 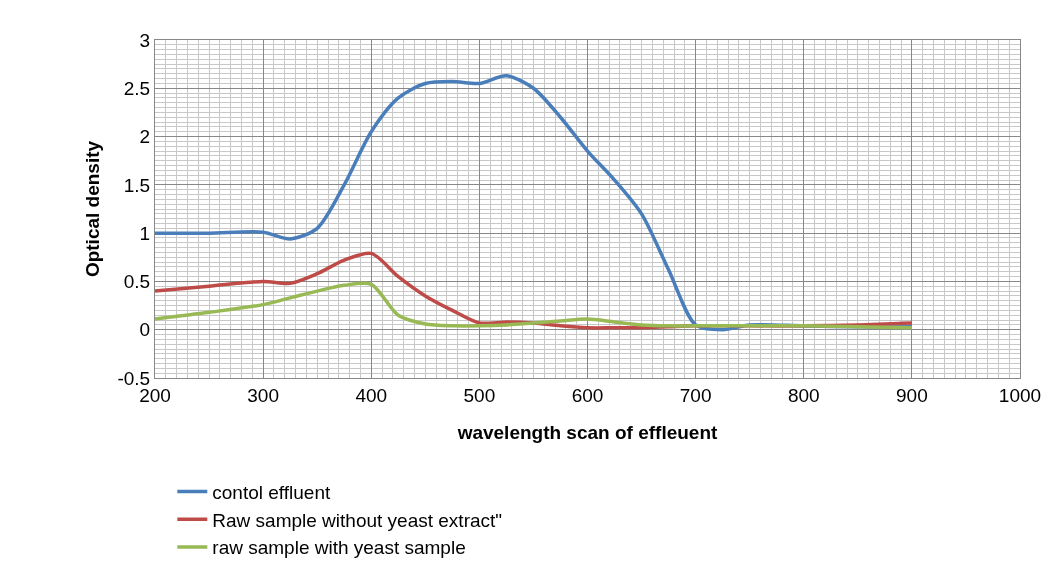 I want to click on x-tick-label: 700, so click(x=695, y=395).